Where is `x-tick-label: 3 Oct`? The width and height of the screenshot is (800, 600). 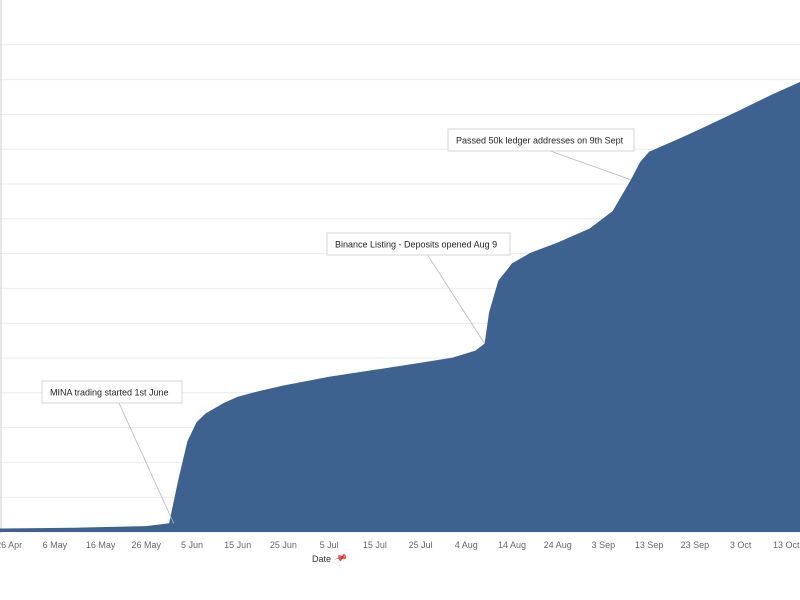
x-tick-label: 3 Oct is located at coordinates (741, 545).